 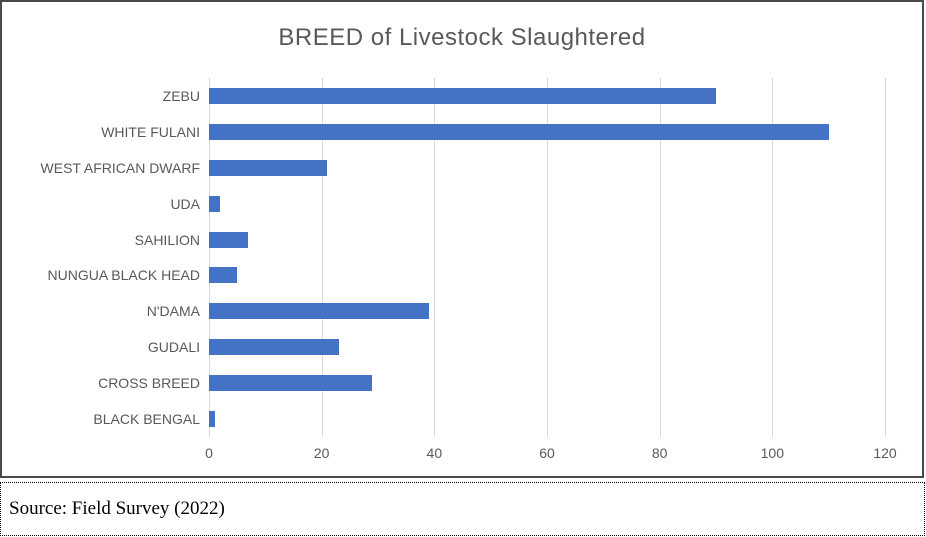 I want to click on category-label: UDA, so click(x=185, y=203).